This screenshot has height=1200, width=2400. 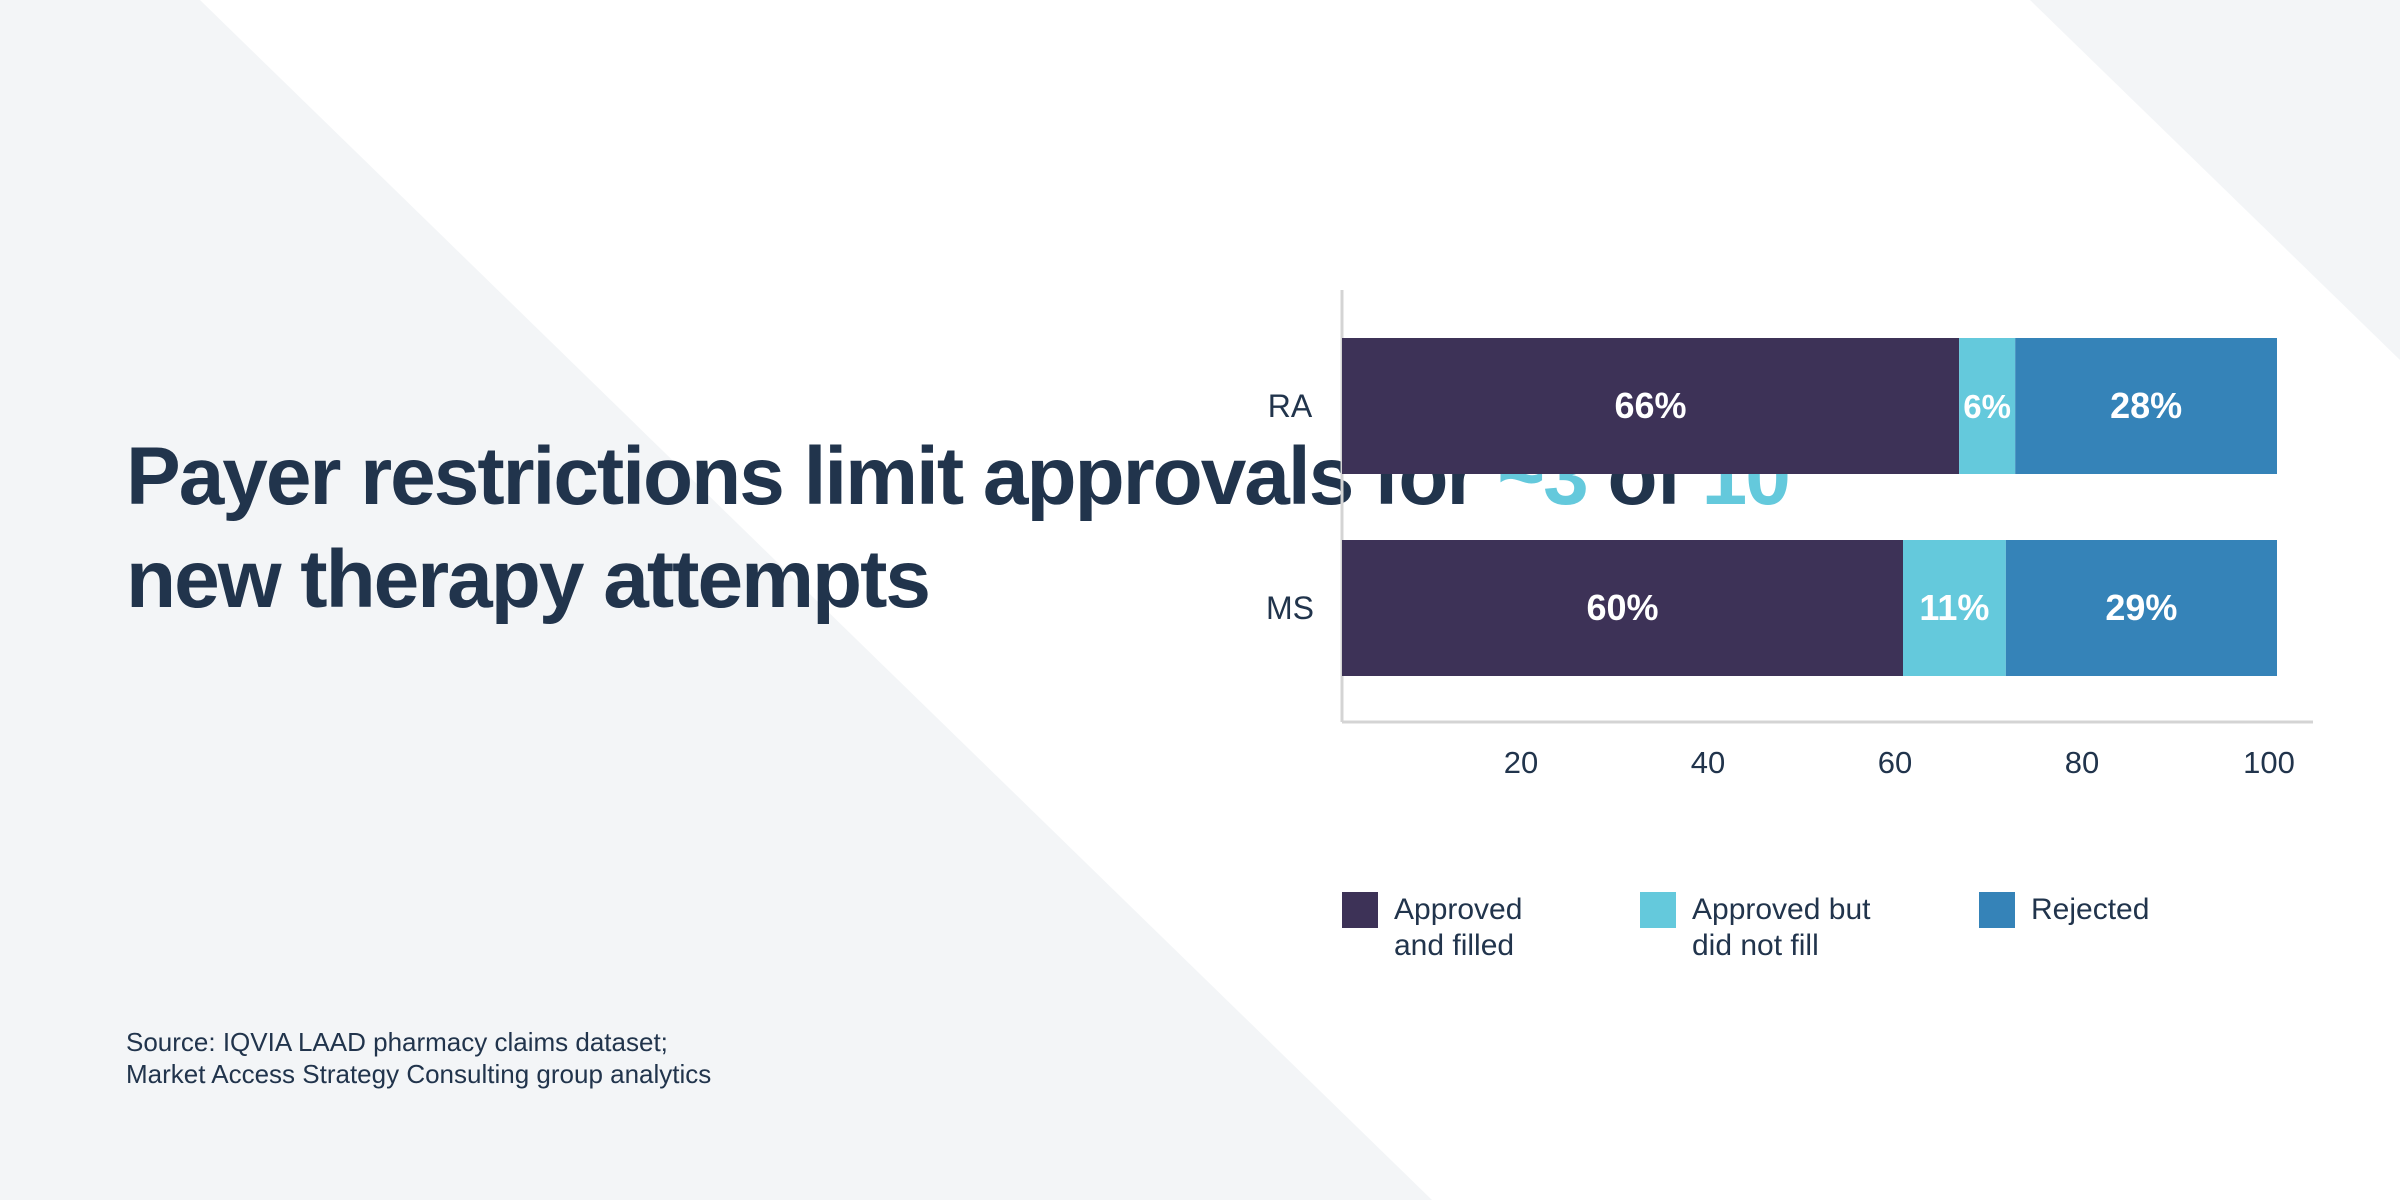 I want to click on legend-item: Approved but did not fill, so click(x=1776, y=928).